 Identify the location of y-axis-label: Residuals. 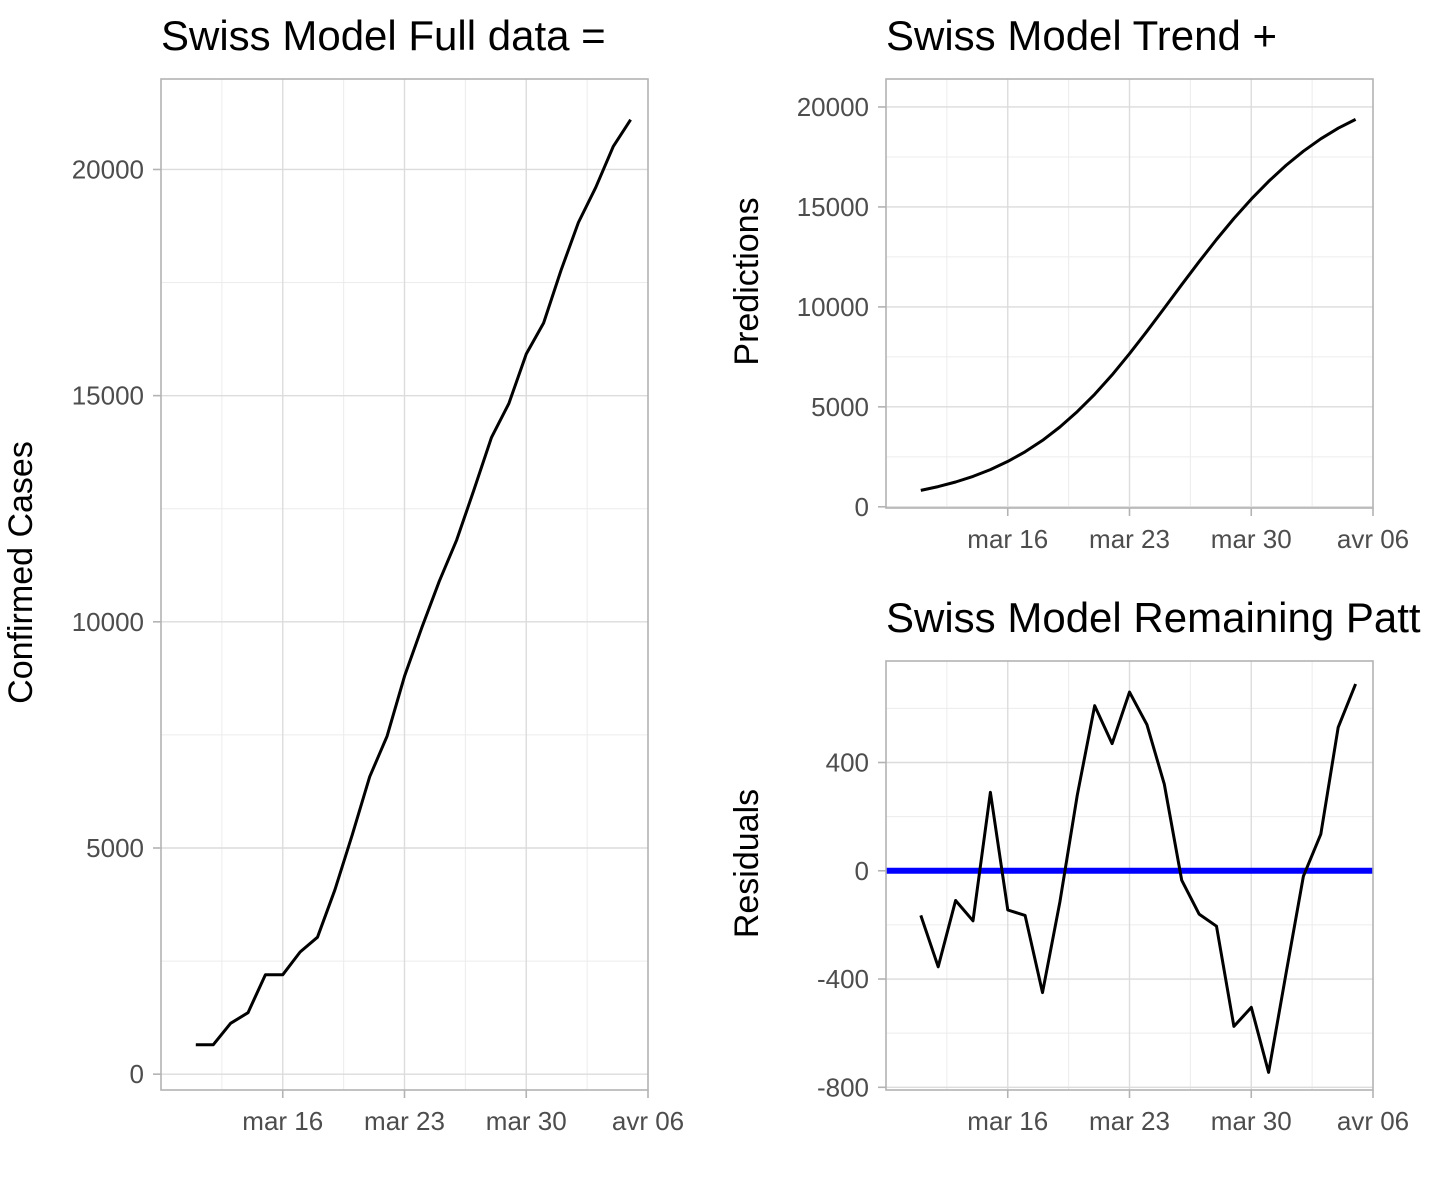
(747, 863).